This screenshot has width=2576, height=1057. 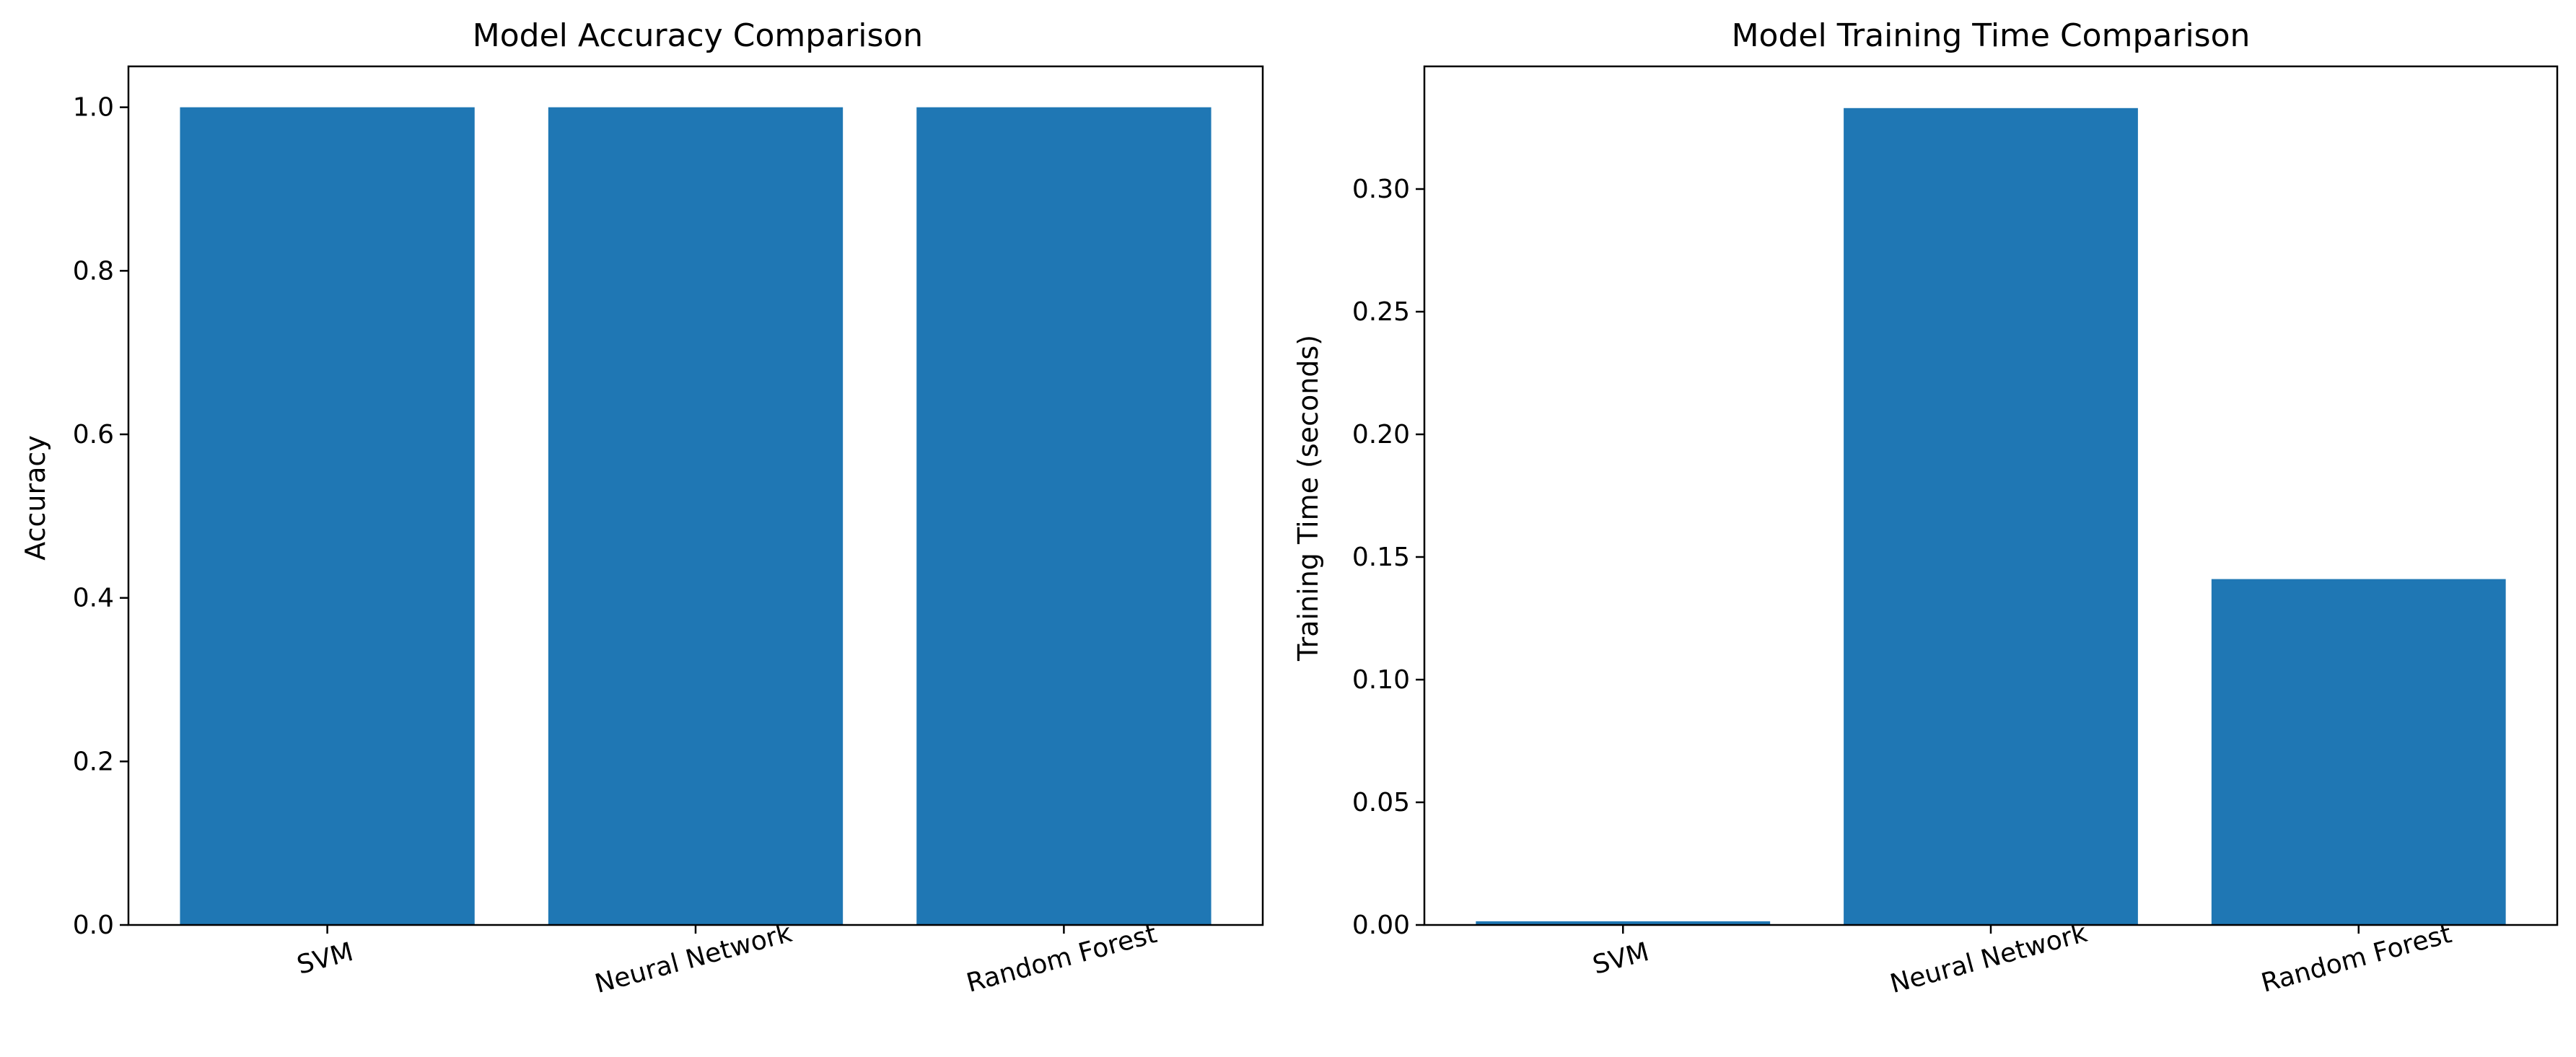 What do you see at coordinates (93, 925) in the screenshot?
I see `accuracy-y-tick-label-0: 0.0` at bounding box center [93, 925].